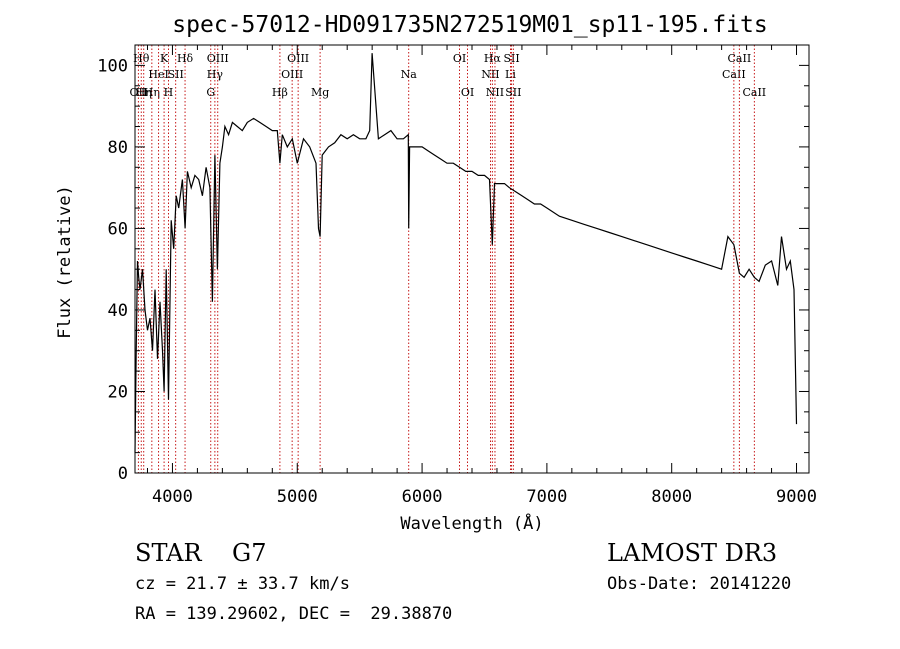  Describe the element at coordinates (280, 92) in the screenshot. I see `spectral-line-label-12: Hβ` at that location.